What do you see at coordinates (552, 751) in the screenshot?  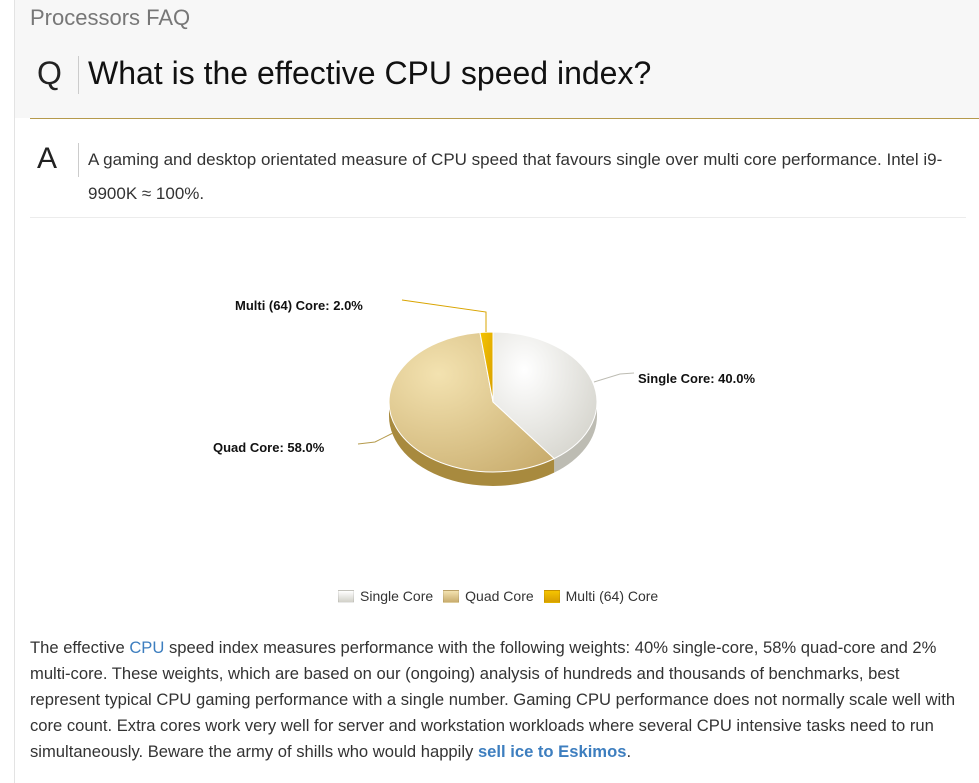 I see `sell-ice-to-eskimos-link: sell ice to Eskimos` at bounding box center [552, 751].